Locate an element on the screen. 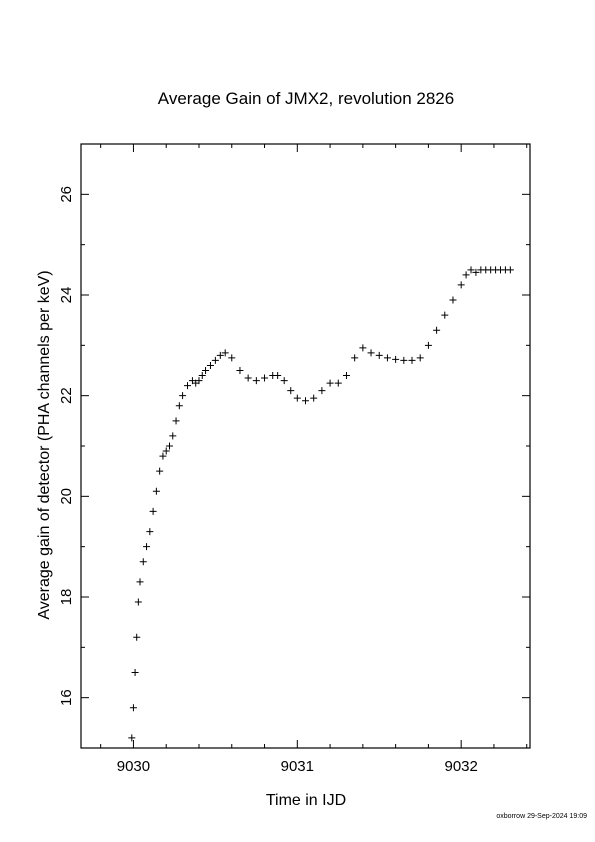 Image resolution: width=595 pixels, height=842 pixels. y-tick-label: 24 is located at coordinates (66, 295).